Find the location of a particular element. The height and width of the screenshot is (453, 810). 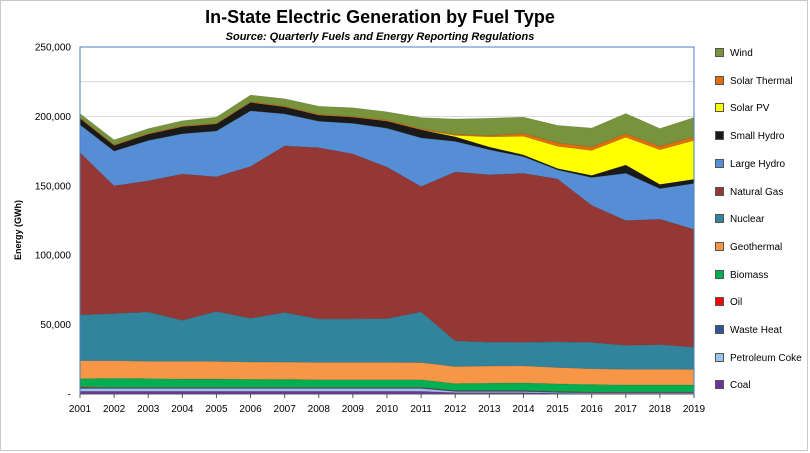

legend-label: Solar PV is located at coordinates (750, 109).